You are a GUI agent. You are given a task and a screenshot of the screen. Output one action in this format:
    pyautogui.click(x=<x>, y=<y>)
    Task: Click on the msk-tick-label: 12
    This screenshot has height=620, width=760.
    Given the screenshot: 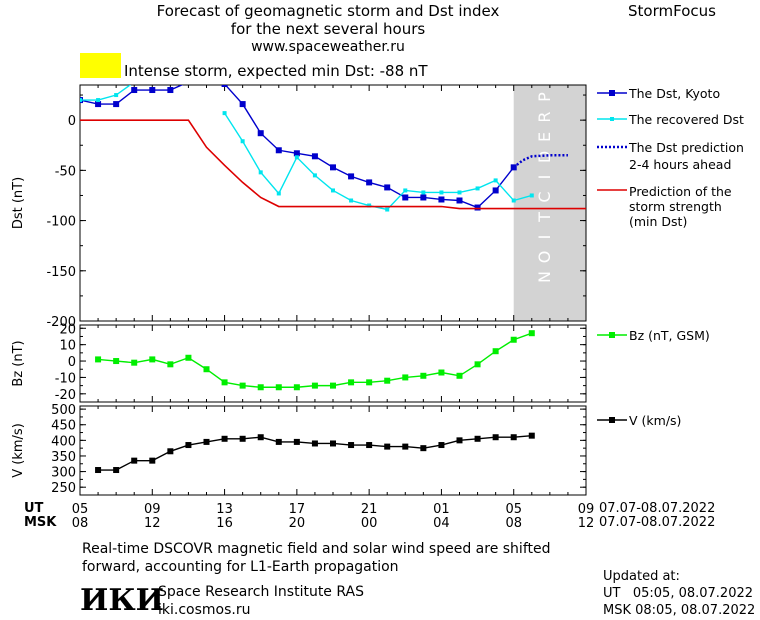 What is the action you would take?
    pyautogui.click(x=152, y=523)
    